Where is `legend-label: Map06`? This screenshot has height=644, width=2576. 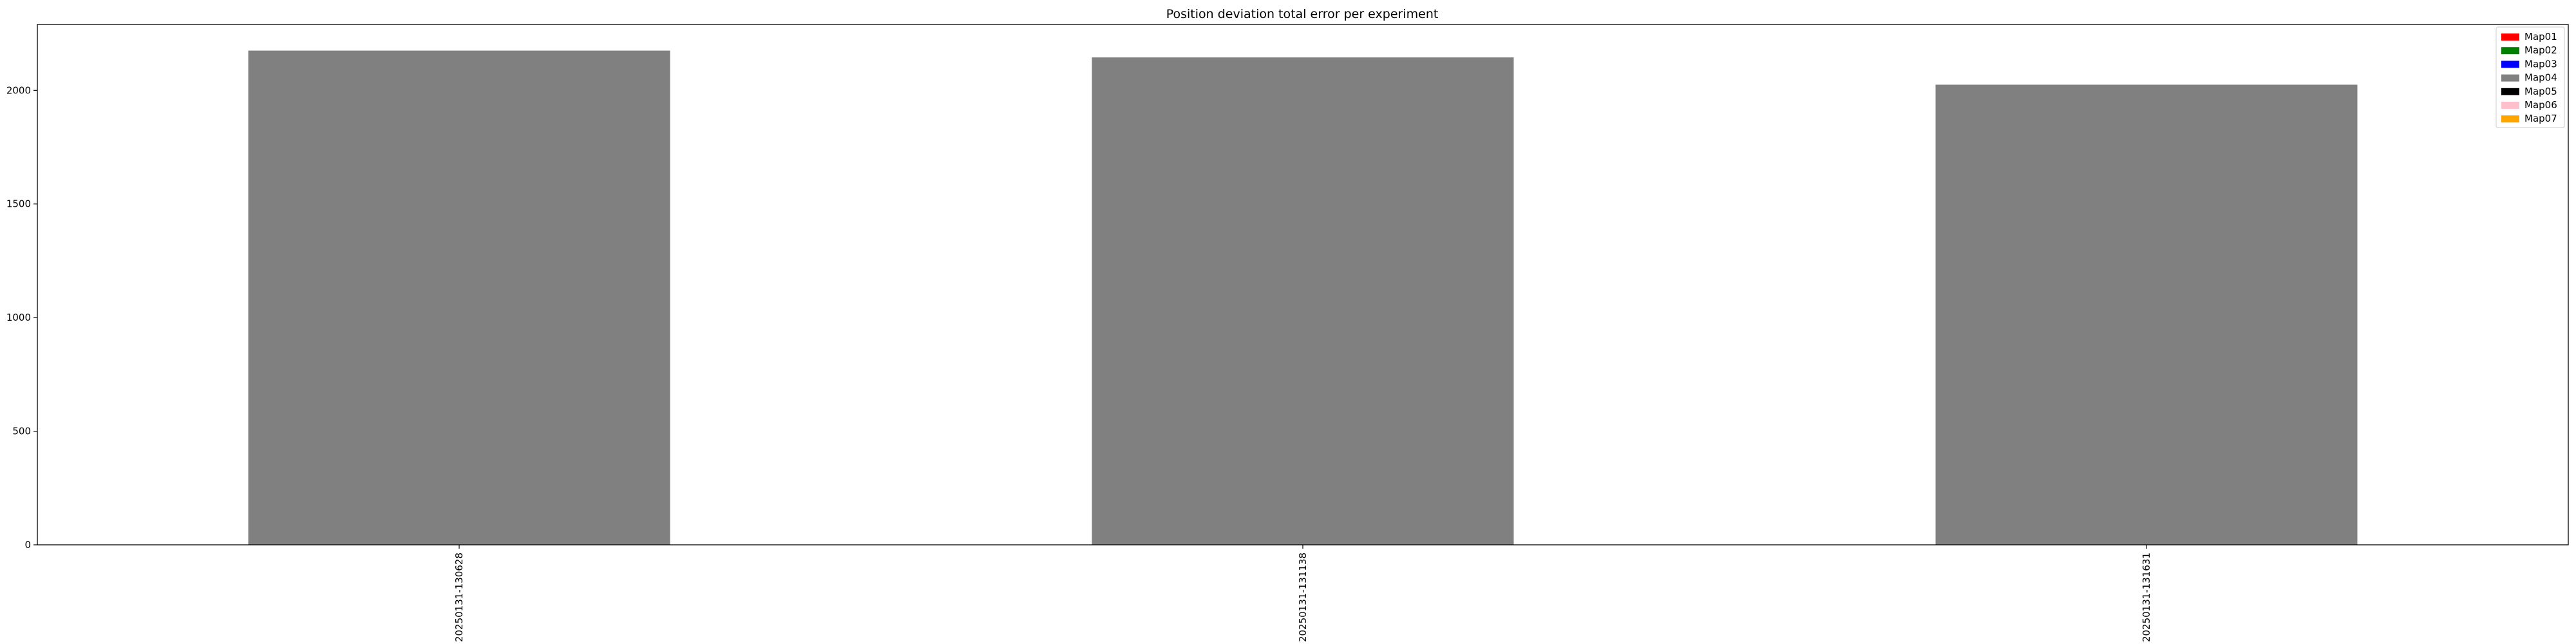 legend-label: Map06 is located at coordinates (2540, 105).